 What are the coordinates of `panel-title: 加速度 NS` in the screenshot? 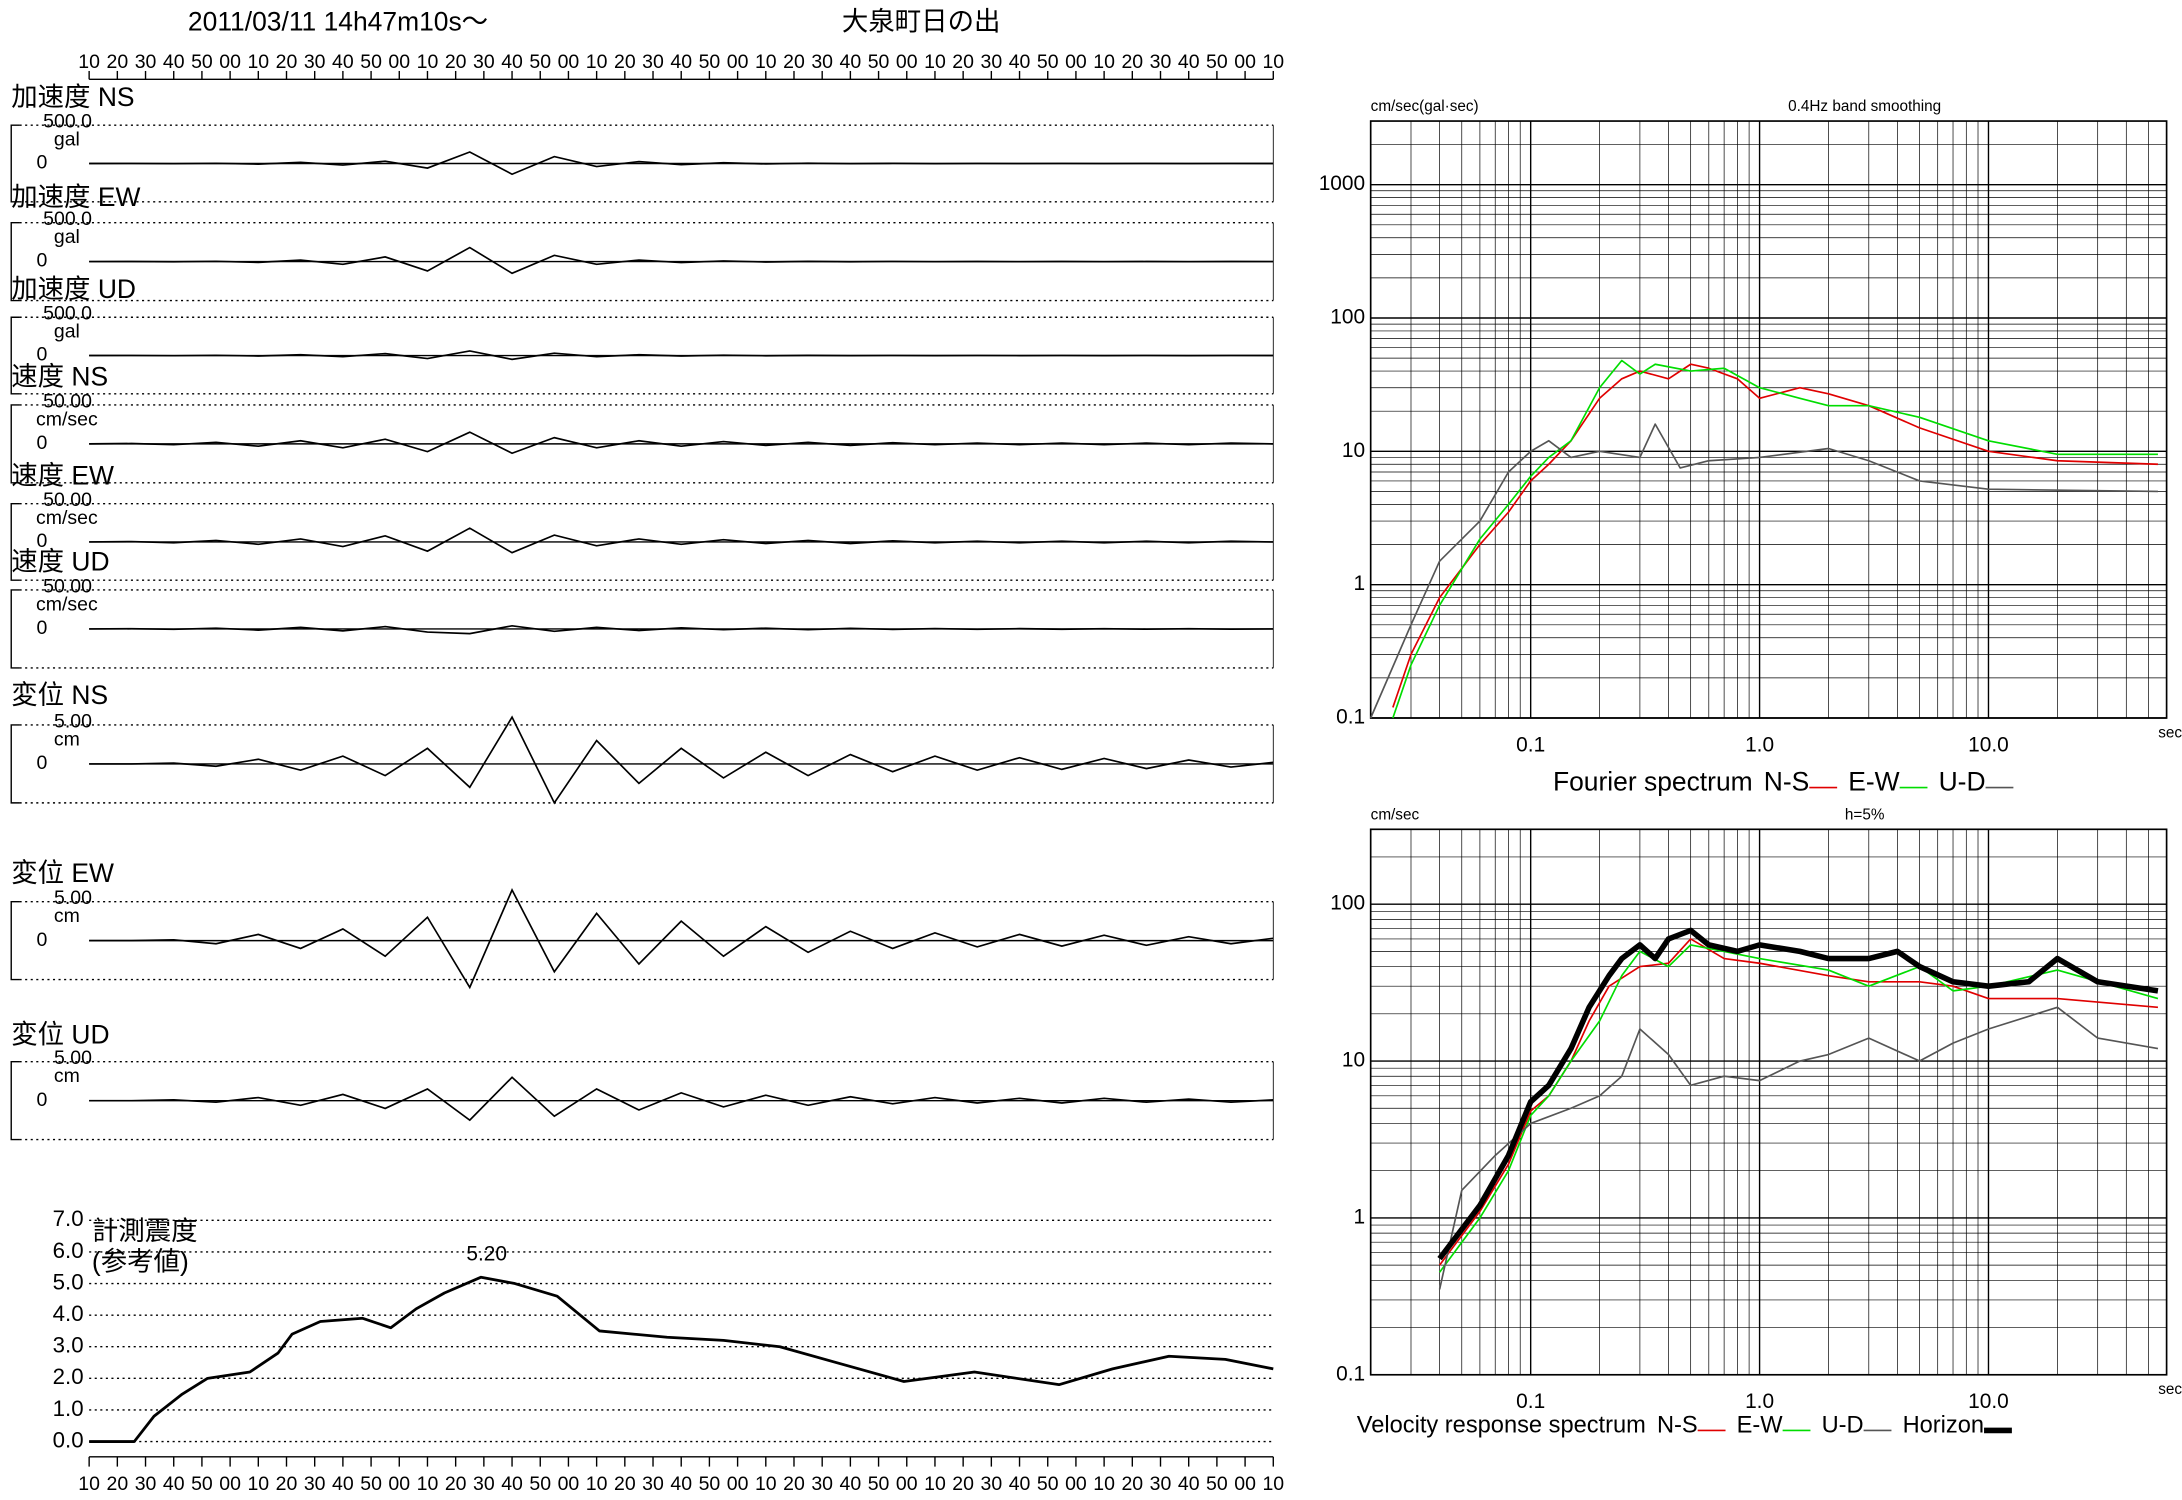 It's located at (72, 97).